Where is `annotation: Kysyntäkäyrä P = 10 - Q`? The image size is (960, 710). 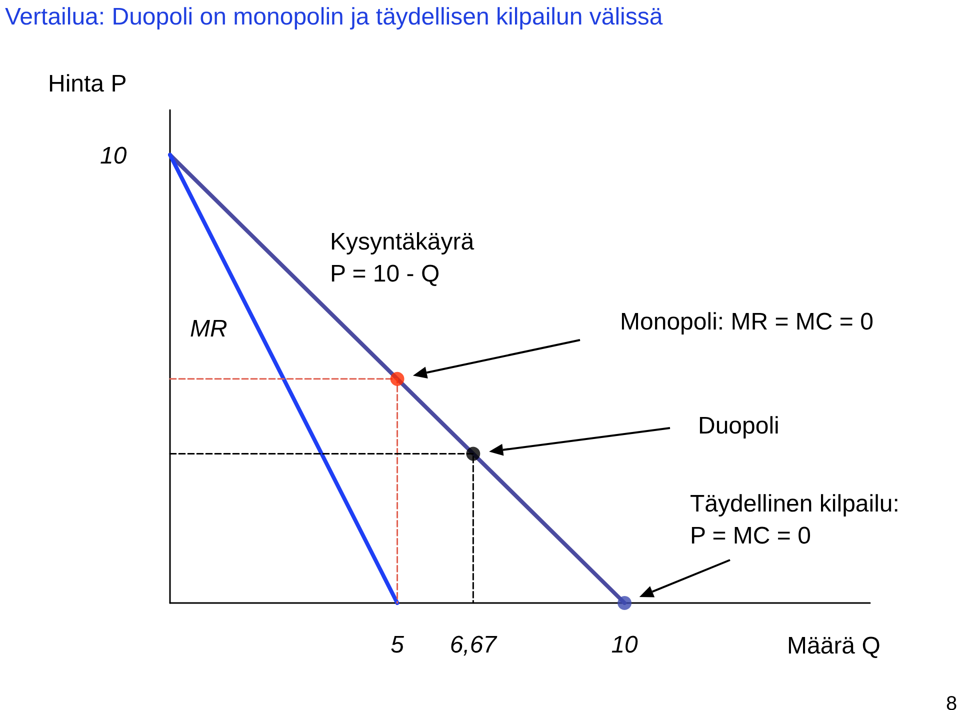
annotation: Kysyntäkäyrä P = 10 - Q is located at coordinates (402, 258).